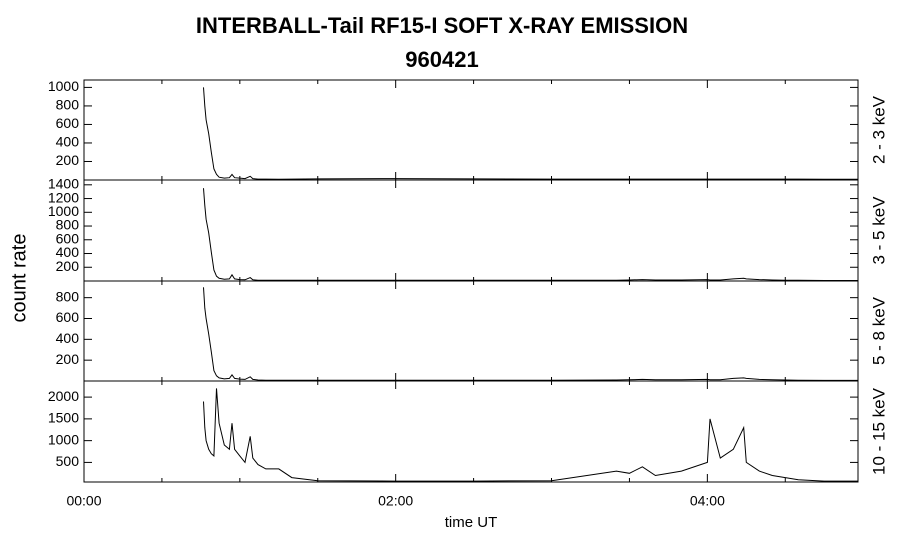  I want to click on panel-label: 3 - 5 keV, so click(878, 230).